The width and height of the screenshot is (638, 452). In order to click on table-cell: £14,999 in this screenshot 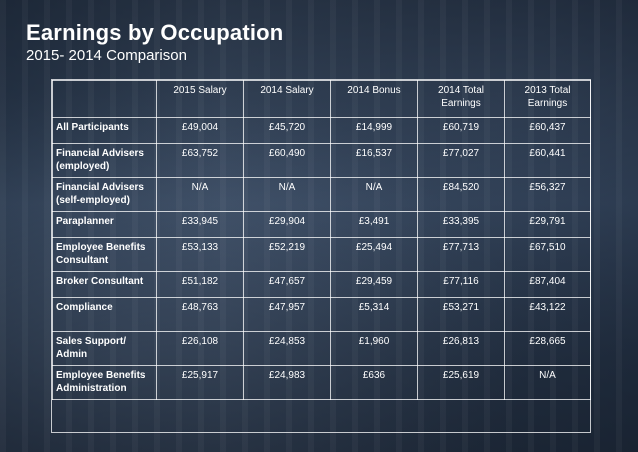, I will do `click(374, 130)`.